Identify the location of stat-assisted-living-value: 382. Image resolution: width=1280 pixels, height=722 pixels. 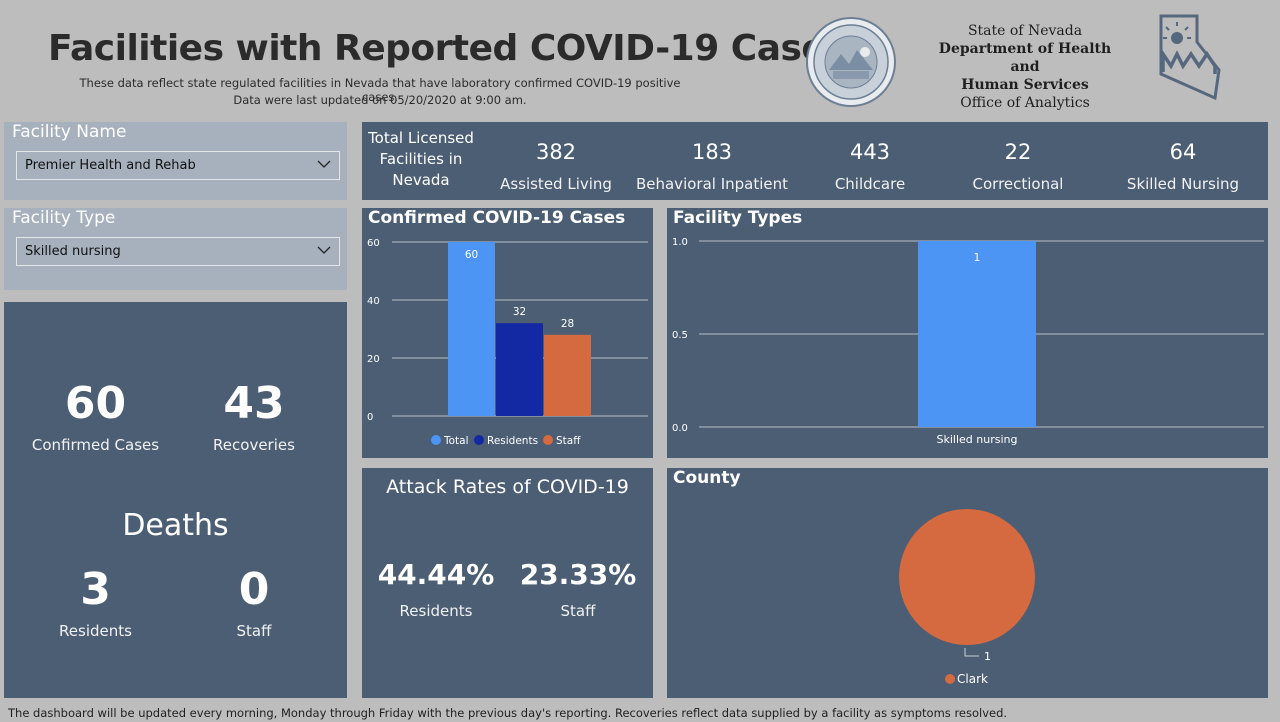
(556, 152).